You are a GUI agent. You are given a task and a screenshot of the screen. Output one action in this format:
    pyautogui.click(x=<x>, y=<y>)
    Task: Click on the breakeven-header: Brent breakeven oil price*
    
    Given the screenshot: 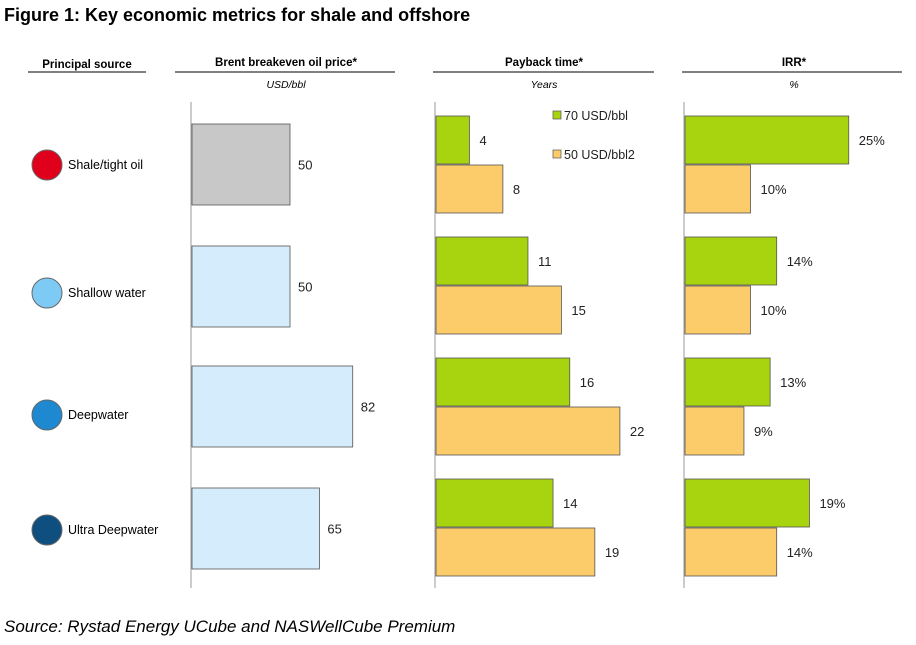 What is the action you would take?
    pyautogui.click(x=286, y=63)
    